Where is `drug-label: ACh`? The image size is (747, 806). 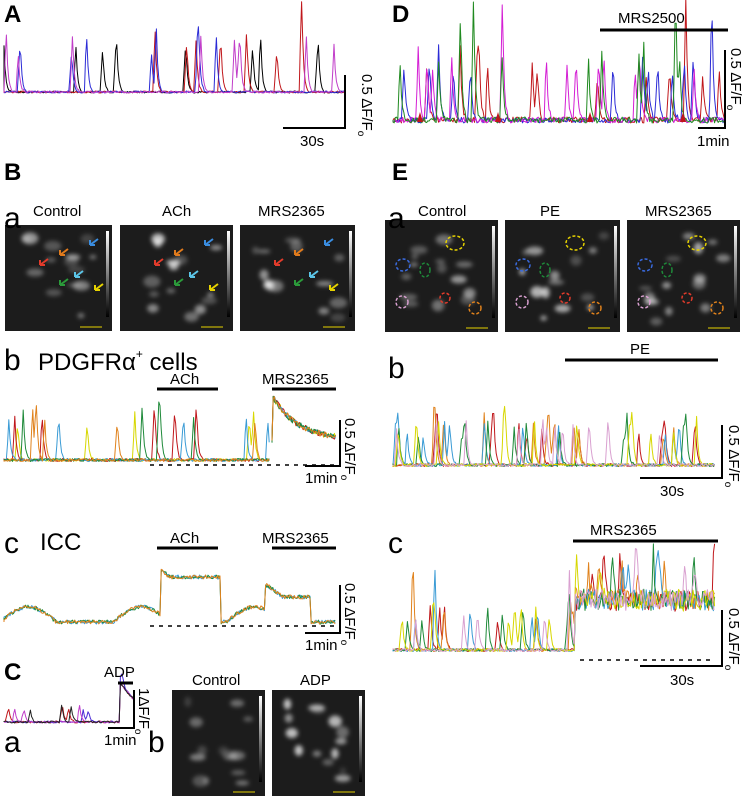
drug-label: ACh is located at coordinates (184, 538).